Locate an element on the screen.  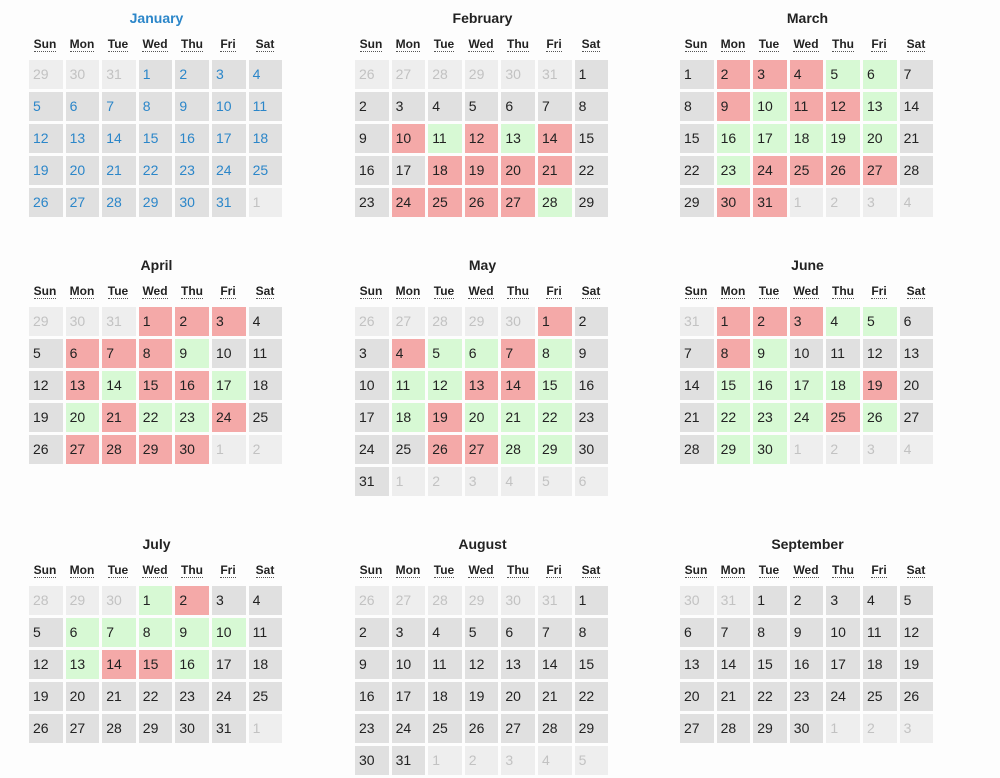
day-cell-other-month: 4 is located at coordinates (555, 760).